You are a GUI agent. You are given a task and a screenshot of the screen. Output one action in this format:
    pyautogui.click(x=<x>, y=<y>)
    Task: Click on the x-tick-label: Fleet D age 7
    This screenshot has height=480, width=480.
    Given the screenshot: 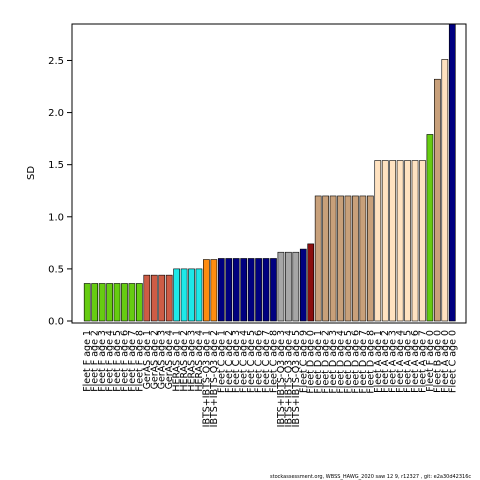 What is the action you would take?
    pyautogui.click(x=363, y=362)
    